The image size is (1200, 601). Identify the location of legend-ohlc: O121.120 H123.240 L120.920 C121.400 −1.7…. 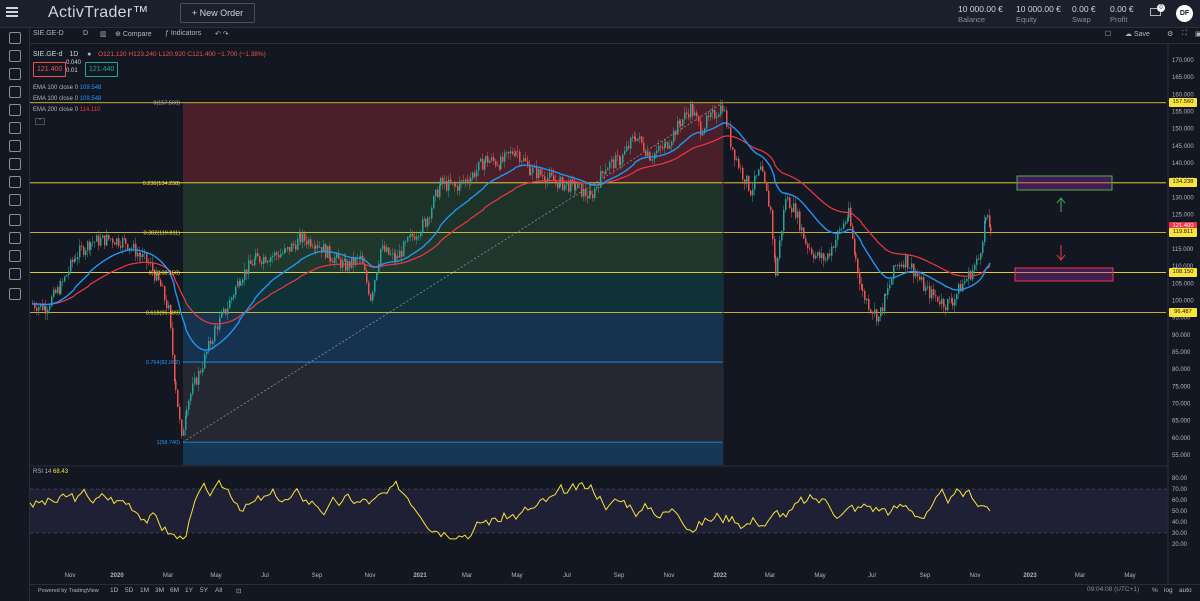
(182, 54).